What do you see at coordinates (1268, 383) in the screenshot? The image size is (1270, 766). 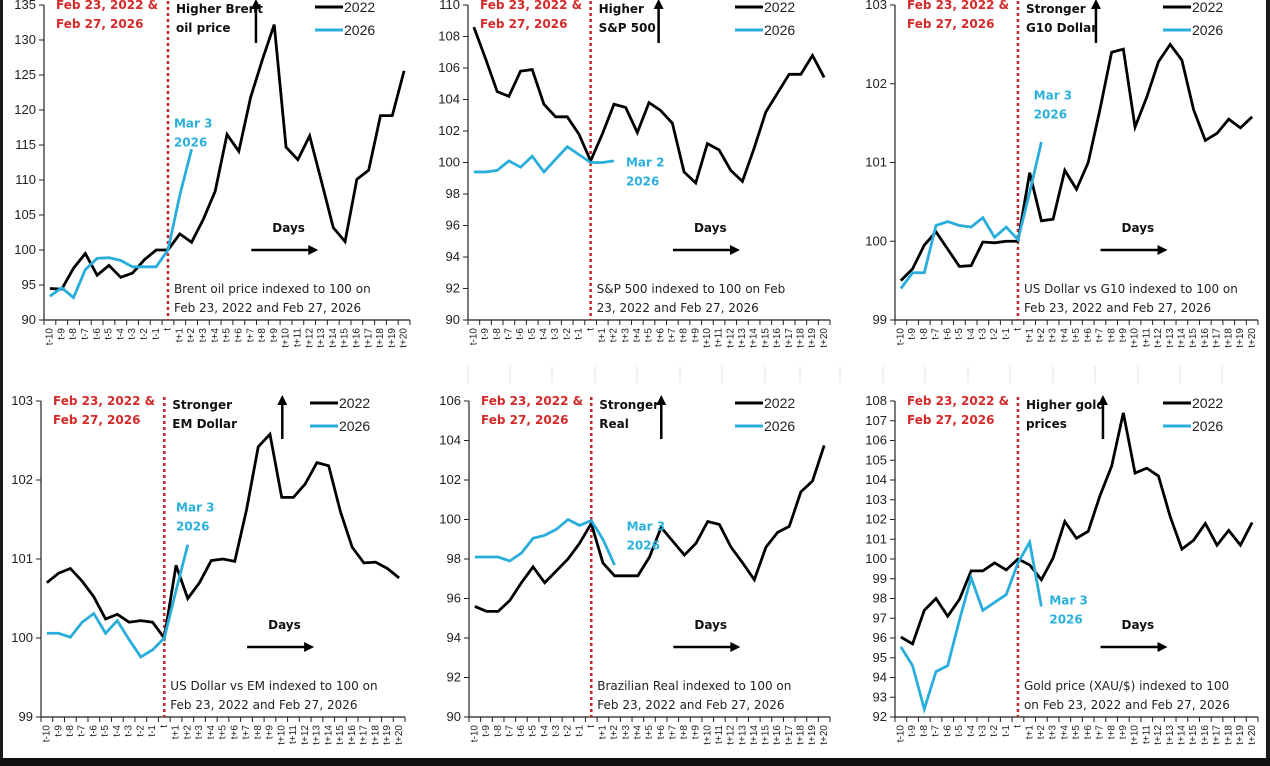 I see `right-frame-edge` at bounding box center [1268, 383].